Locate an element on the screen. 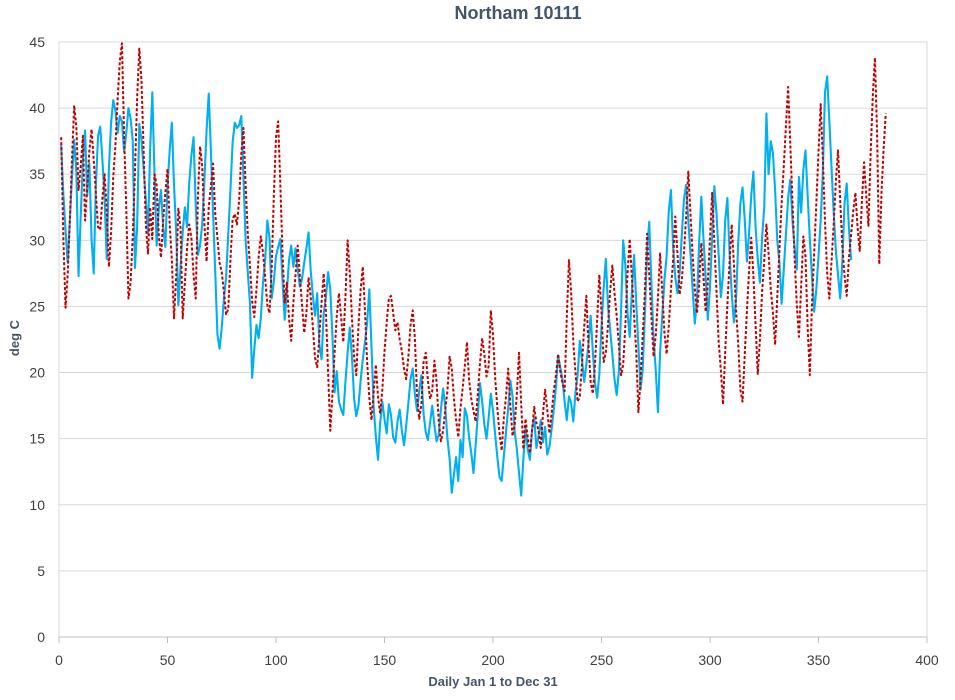 The width and height of the screenshot is (955, 700). x-tick-label: 250 is located at coordinates (602, 660).